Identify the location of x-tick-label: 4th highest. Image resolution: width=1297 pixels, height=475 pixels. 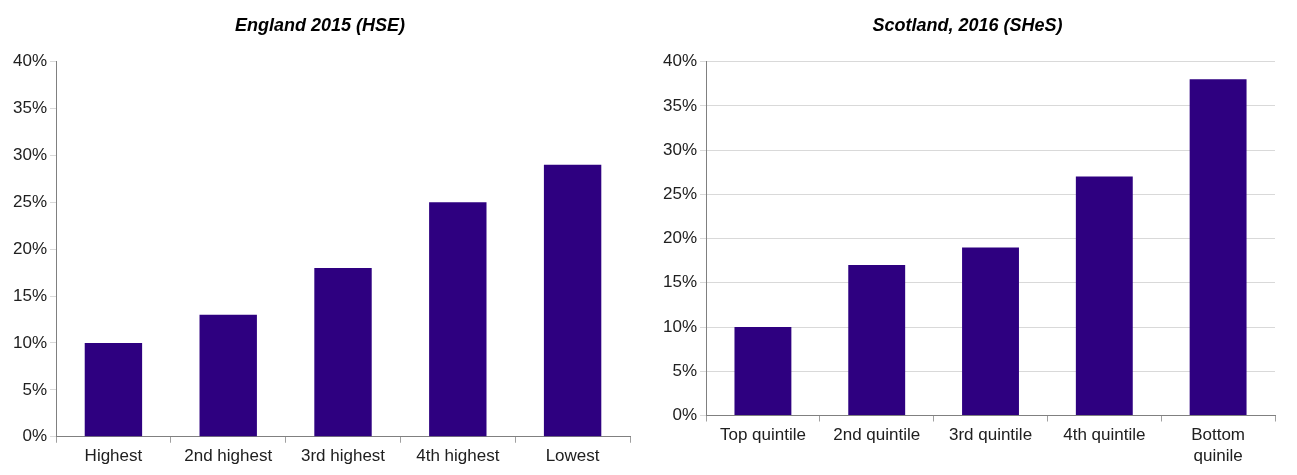
(458, 456).